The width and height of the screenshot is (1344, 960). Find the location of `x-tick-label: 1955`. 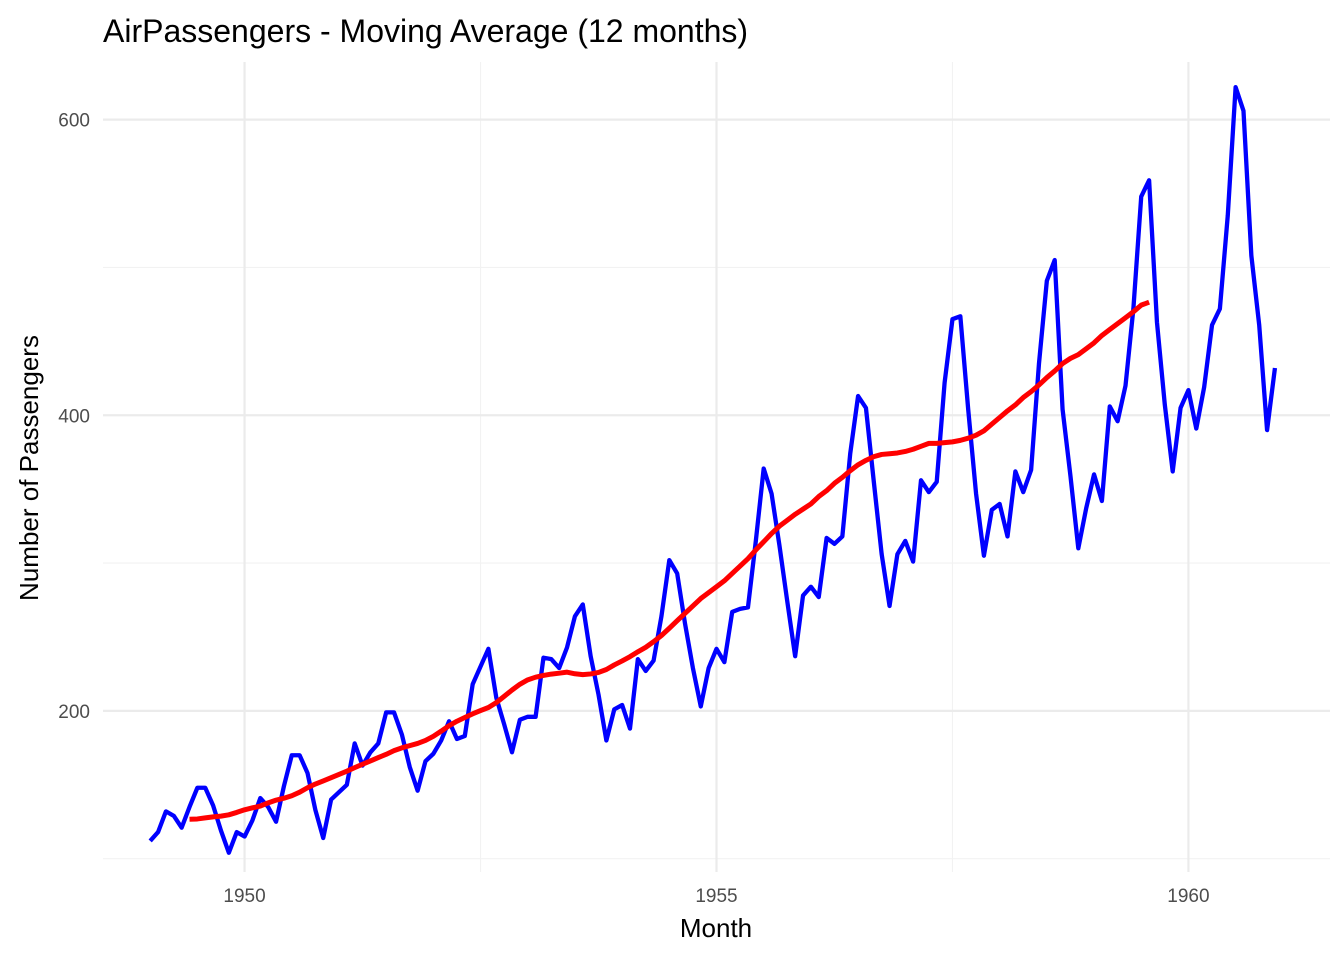

x-tick-label: 1955 is located at coordinates (716, 896).